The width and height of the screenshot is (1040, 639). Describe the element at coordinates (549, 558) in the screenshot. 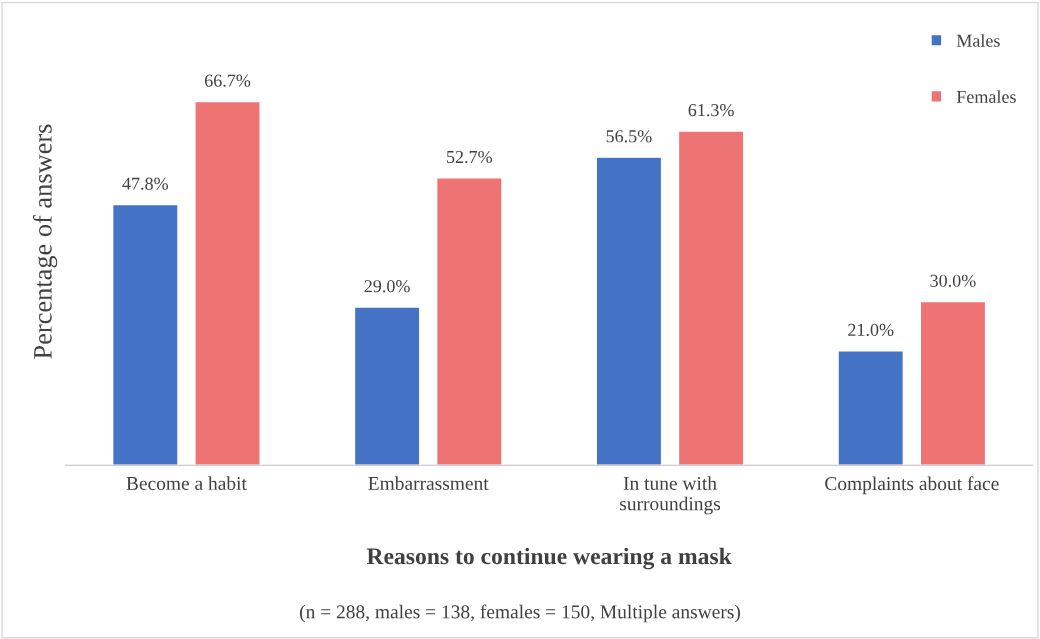

I see `x-axis-title: Reasons to continue wearing a mask` at that location.